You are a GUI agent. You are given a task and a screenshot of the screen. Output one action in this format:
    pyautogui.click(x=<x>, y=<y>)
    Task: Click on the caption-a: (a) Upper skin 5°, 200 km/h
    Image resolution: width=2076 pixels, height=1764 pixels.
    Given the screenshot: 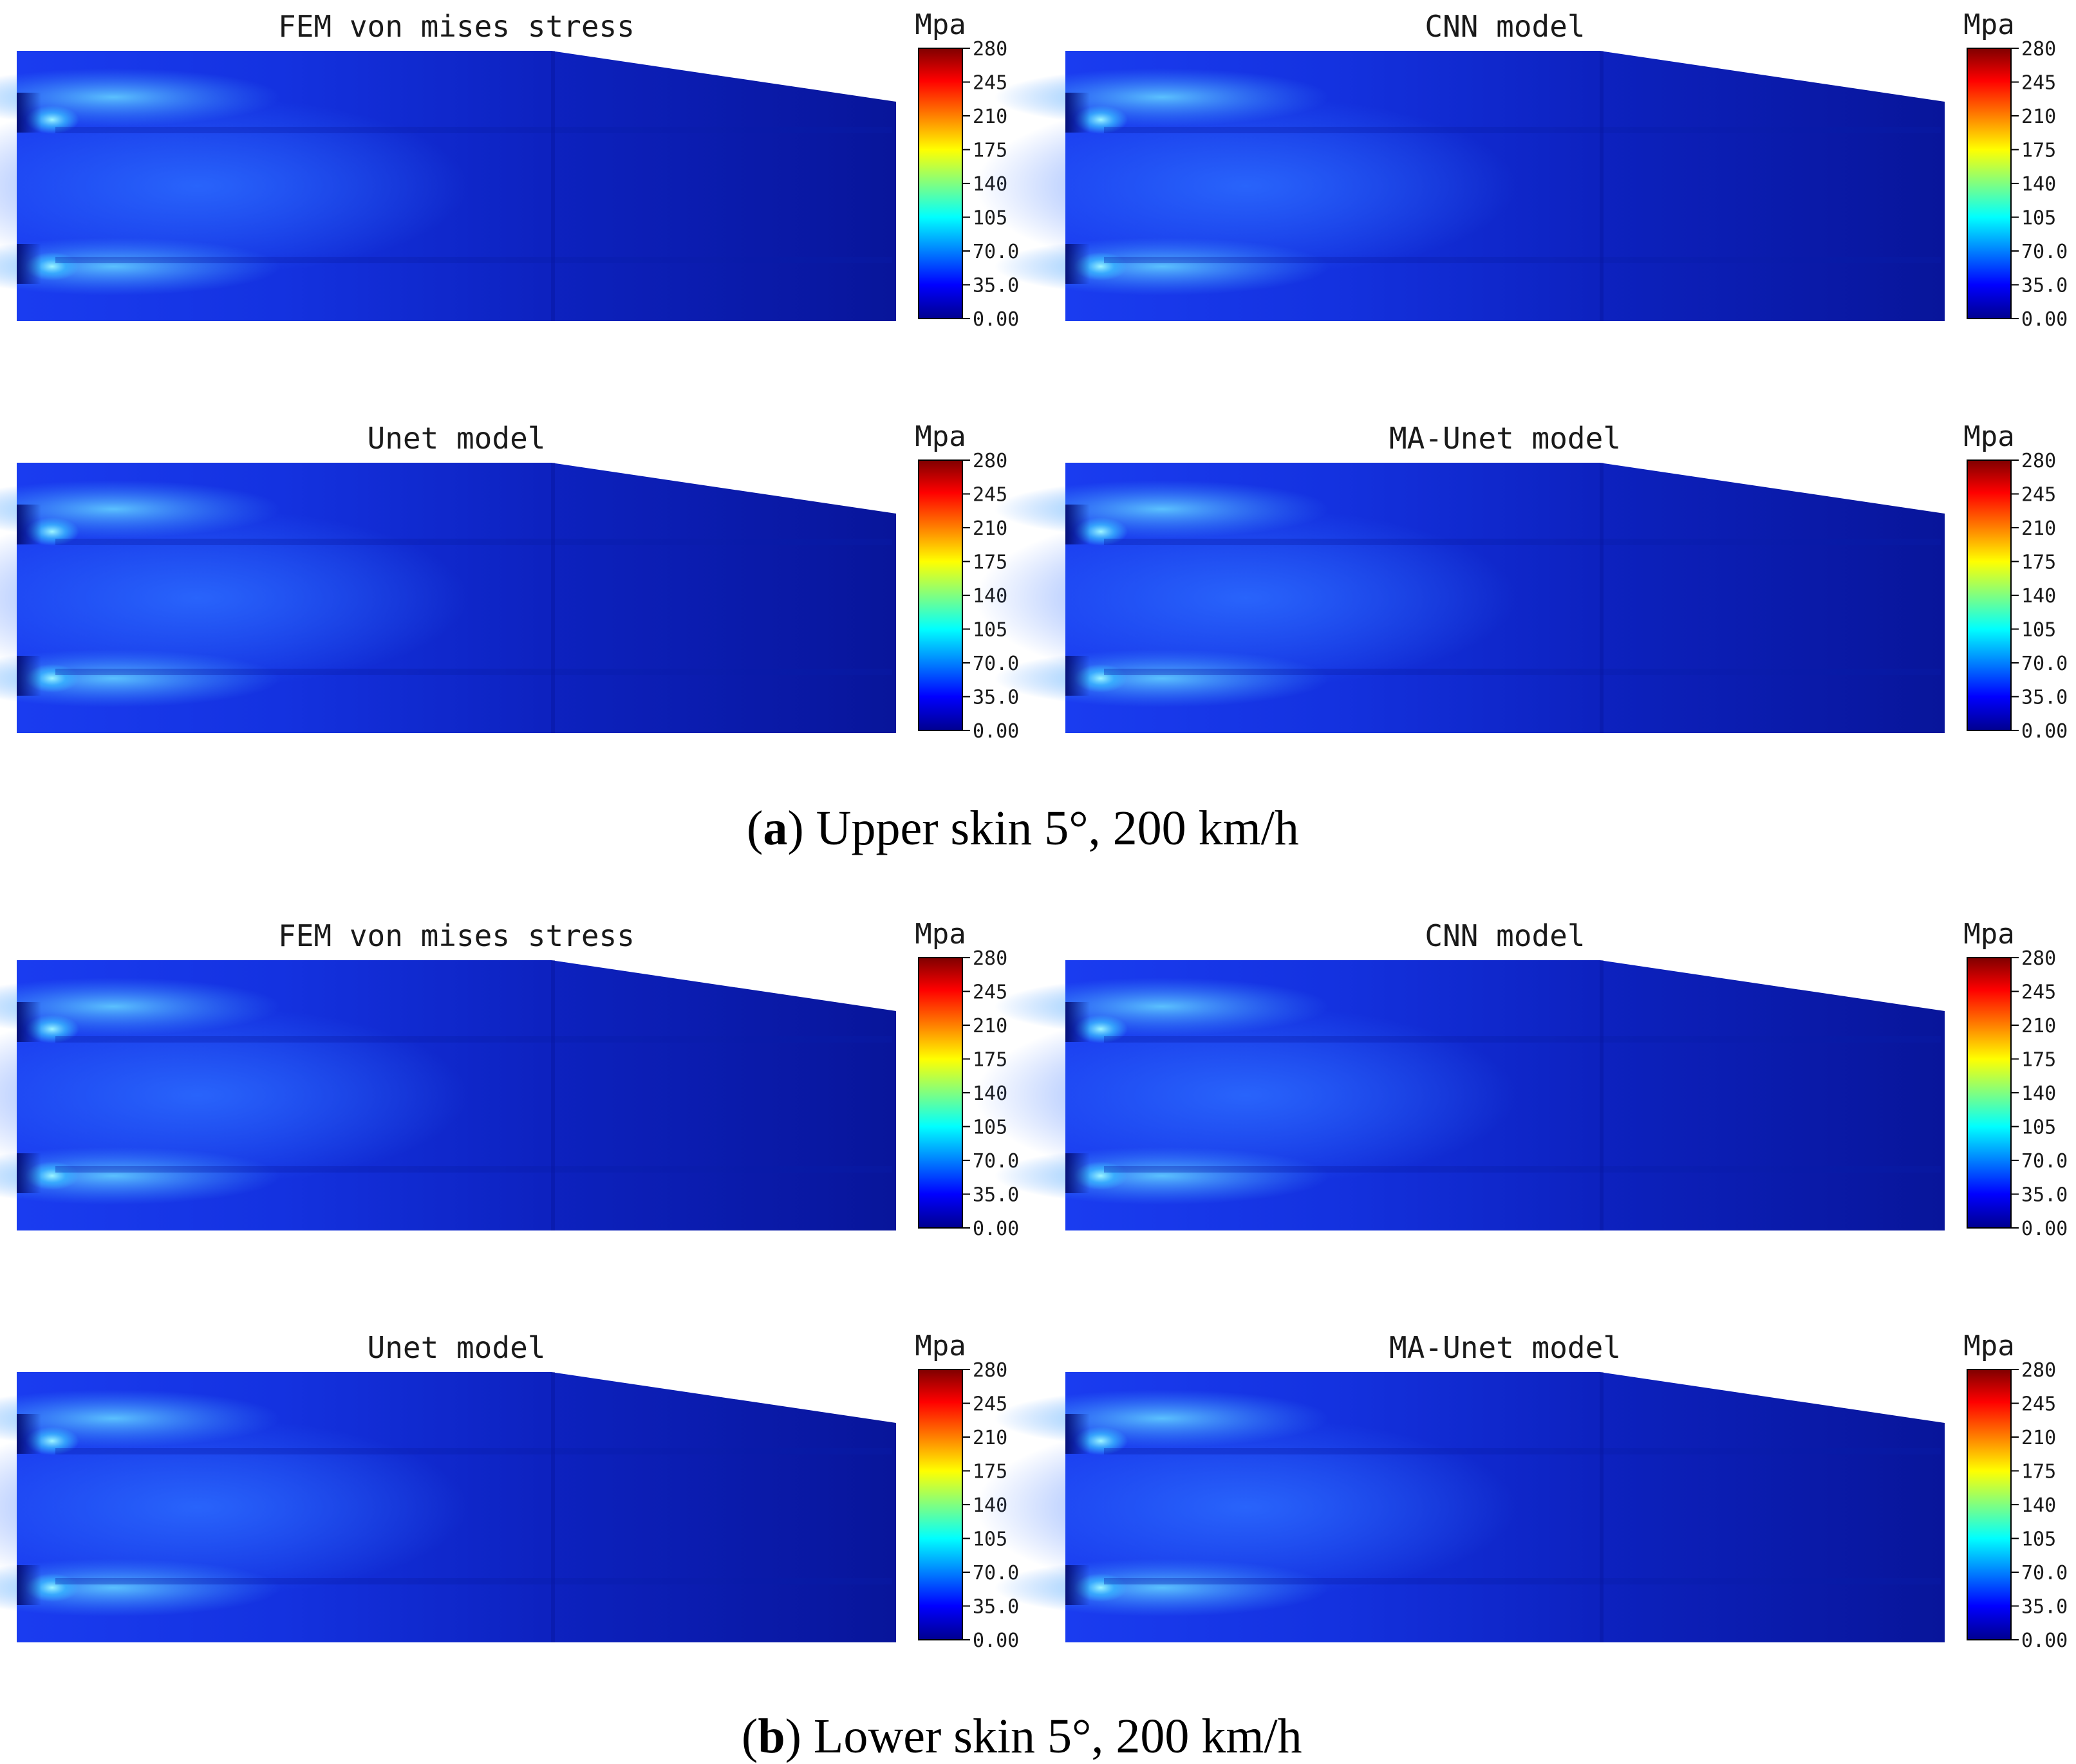 What is the action you would take?
    pyautogui.click(x=1023, y=828)
    